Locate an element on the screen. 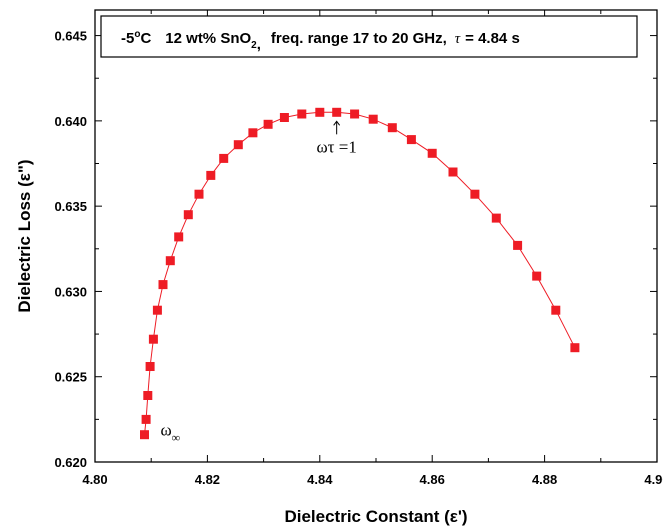 Image resolution: width=663 pixels, height=532 pixels. legend-degree: o is located at coordinates (137, 34).